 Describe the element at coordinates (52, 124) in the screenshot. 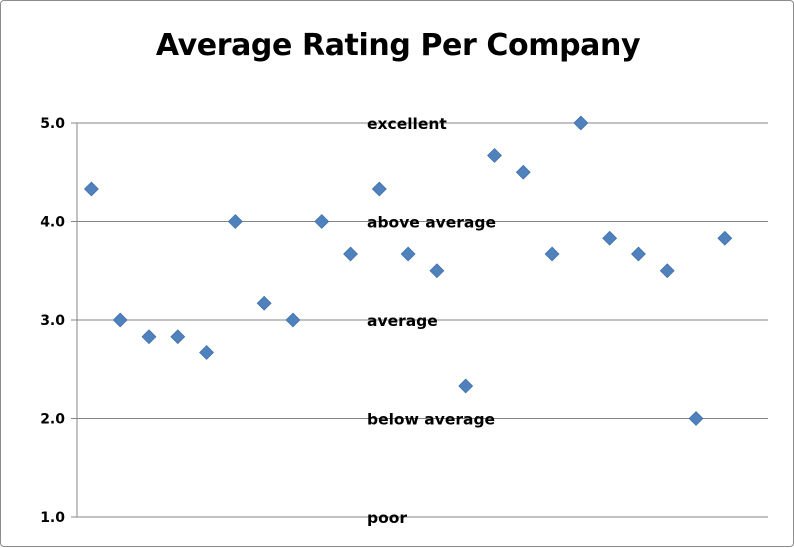

I see `y-tick-label: 5.0` at that location.